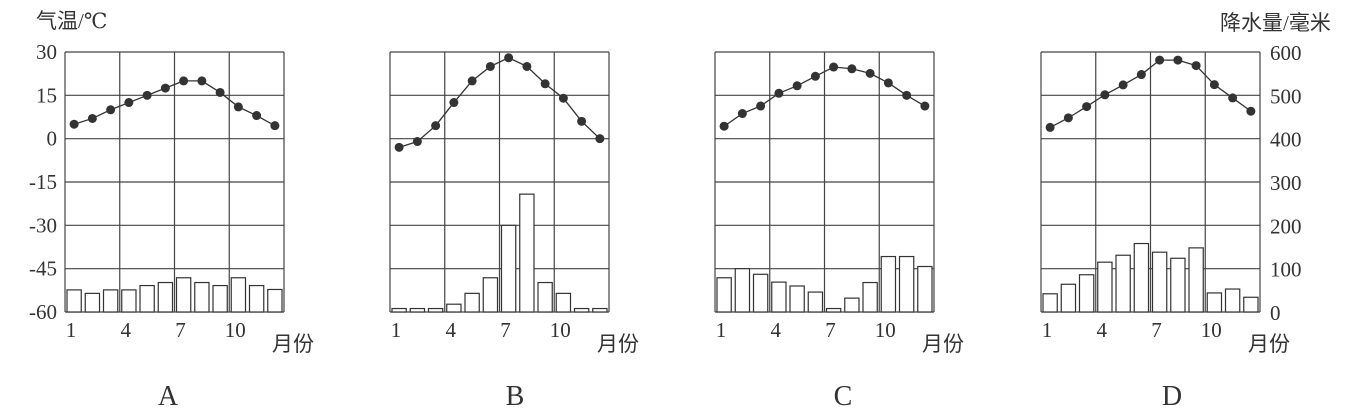 This screenshot has height=413, width=1355. What do you see at coordinates (1286, 270) in the screenshot?
I see `precipitation-tick-label: 100` at bounding box center [1286, 270].